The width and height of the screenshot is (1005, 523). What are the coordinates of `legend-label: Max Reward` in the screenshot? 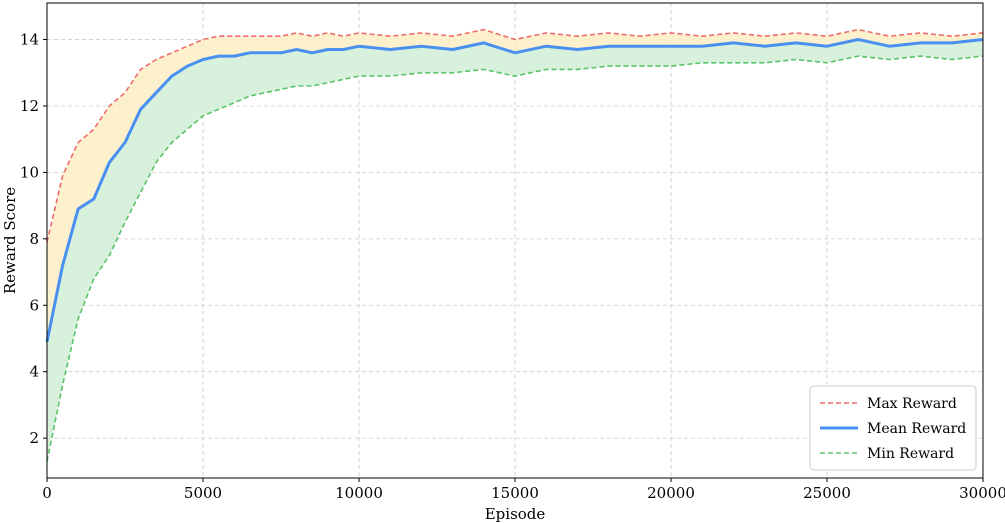 It's located at (912, 404).